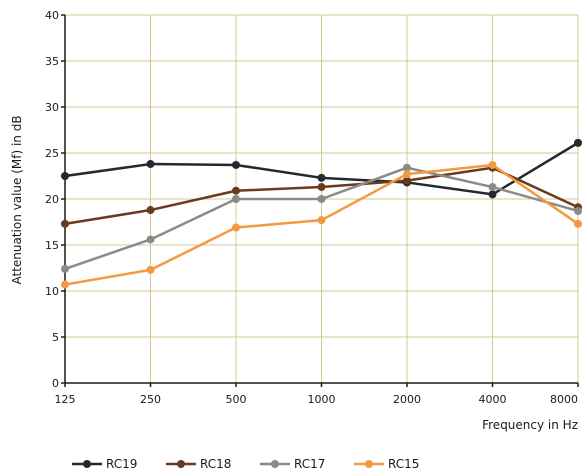  What do you see at coordinates (52, 61) in the screenshot?
I see `y-tick-label: 35` at bounding box center [52, 61].